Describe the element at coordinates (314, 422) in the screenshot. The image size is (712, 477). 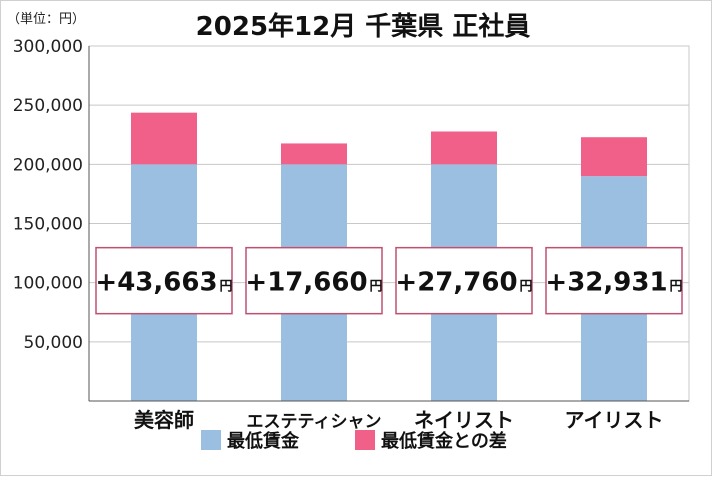
I see `x-category-label: エステティシャン` at that location.